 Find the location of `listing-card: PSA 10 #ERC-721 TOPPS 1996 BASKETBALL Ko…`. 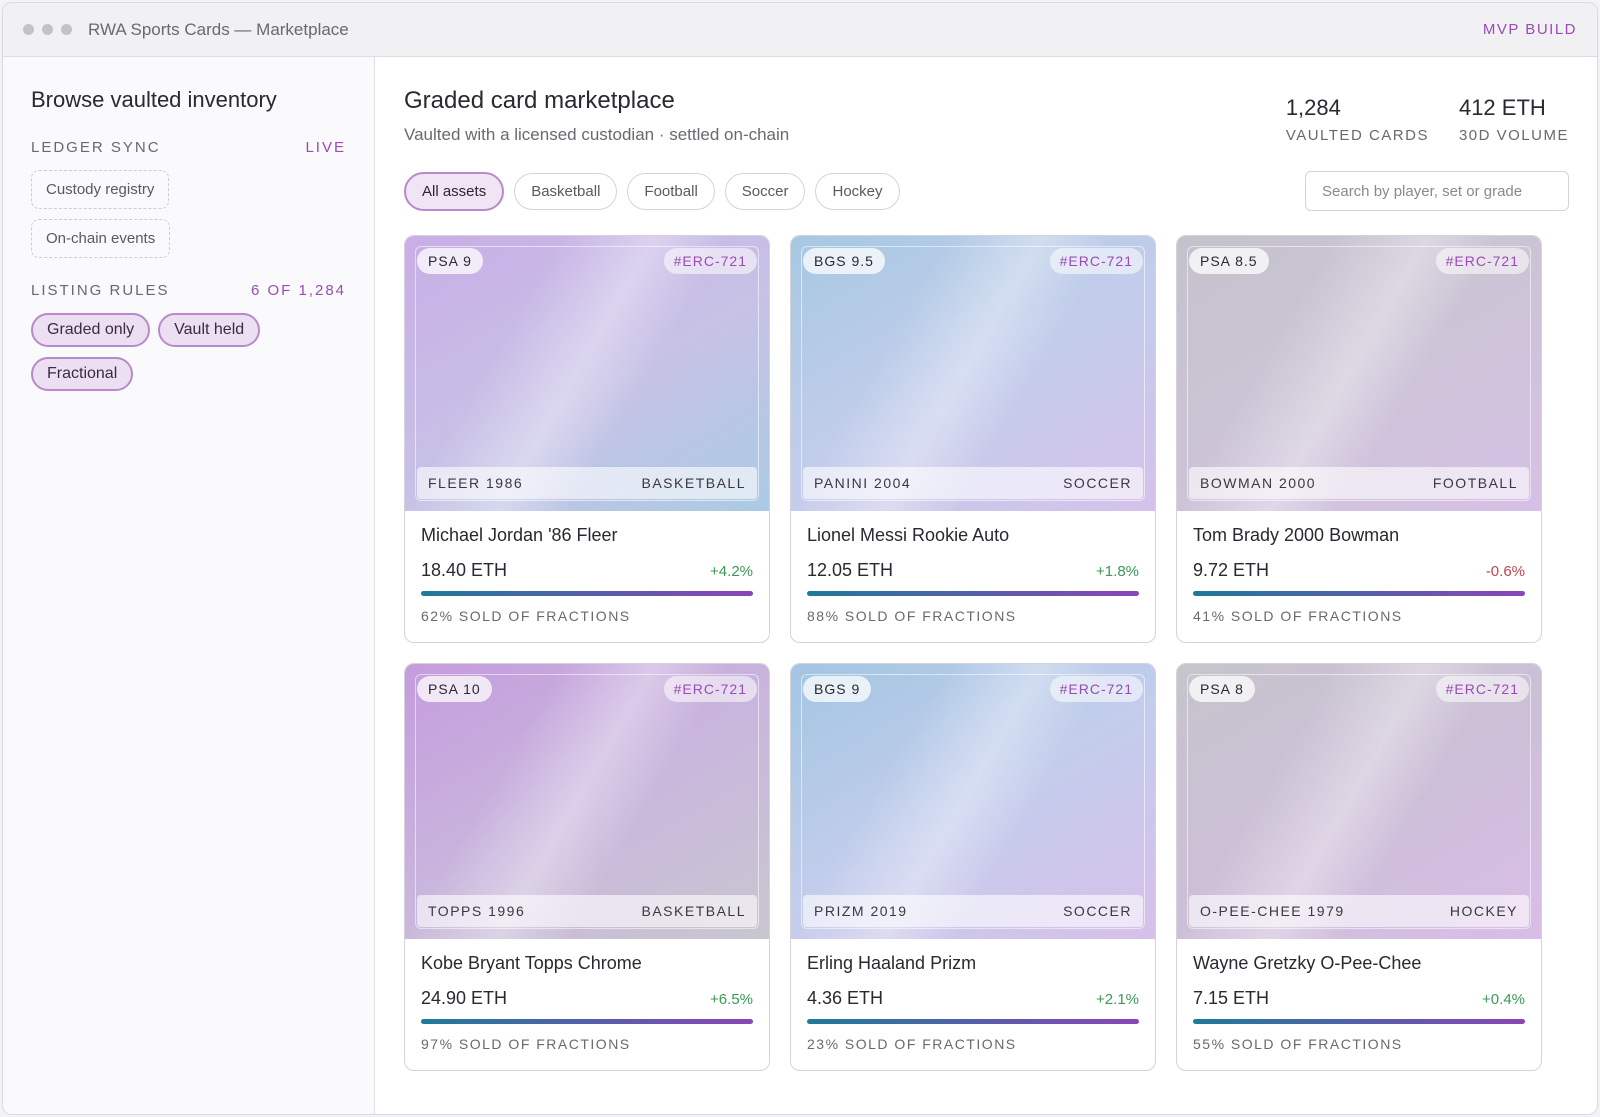

listing-card: PSA 10 #ERC-721 TOPPS 1996 BASKETBALL Ko… is located at coordinates (587, 867).